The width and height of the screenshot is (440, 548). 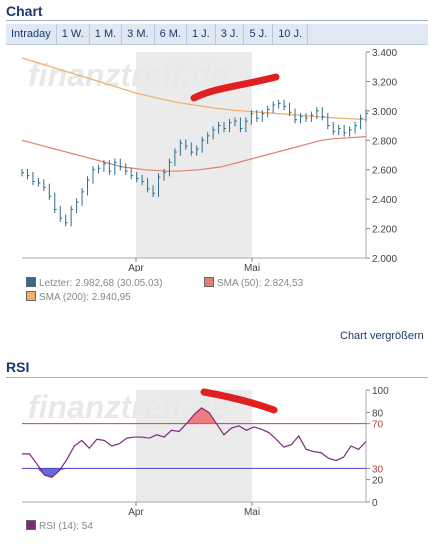 What do you see at coordinates (259, 34) in the screenshot?
I see `tab-5-j: 5 J.` at bounding box center [259, 34].